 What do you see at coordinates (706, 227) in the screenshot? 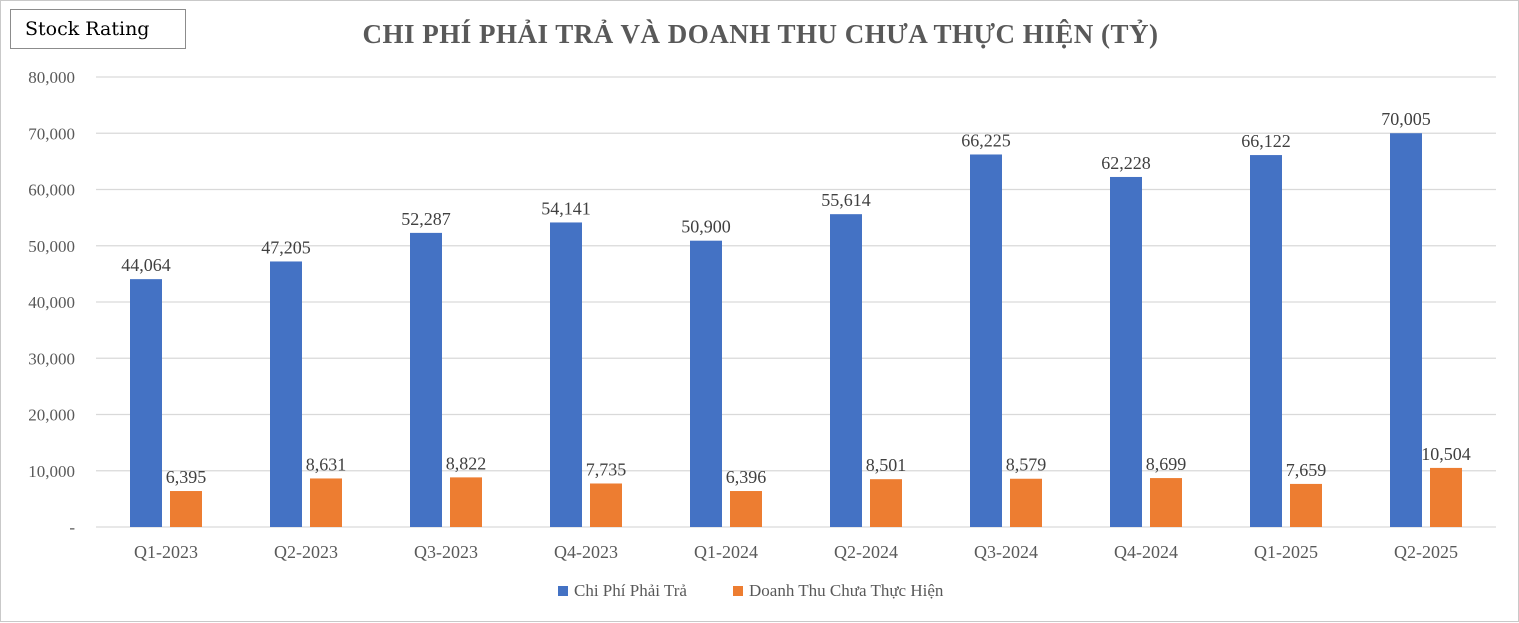
I see `data-label: 50,900` at bounding box center [706, 227].